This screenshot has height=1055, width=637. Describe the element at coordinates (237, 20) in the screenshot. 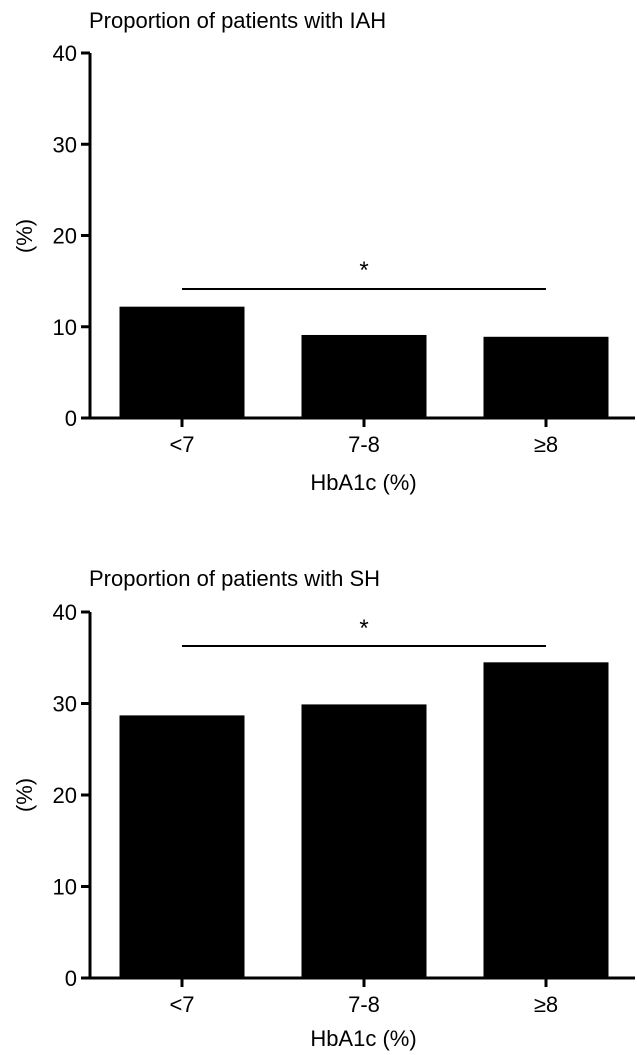

I see `chart-title: Proportion of patients with IAH` at that location.